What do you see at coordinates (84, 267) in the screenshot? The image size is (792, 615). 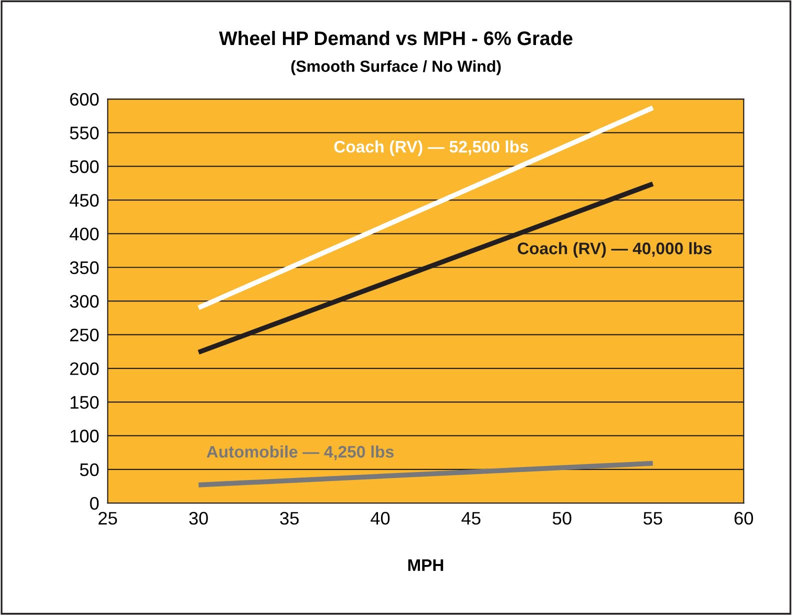 I see `y-tick-label: 350` at bounding box center [84, 267].